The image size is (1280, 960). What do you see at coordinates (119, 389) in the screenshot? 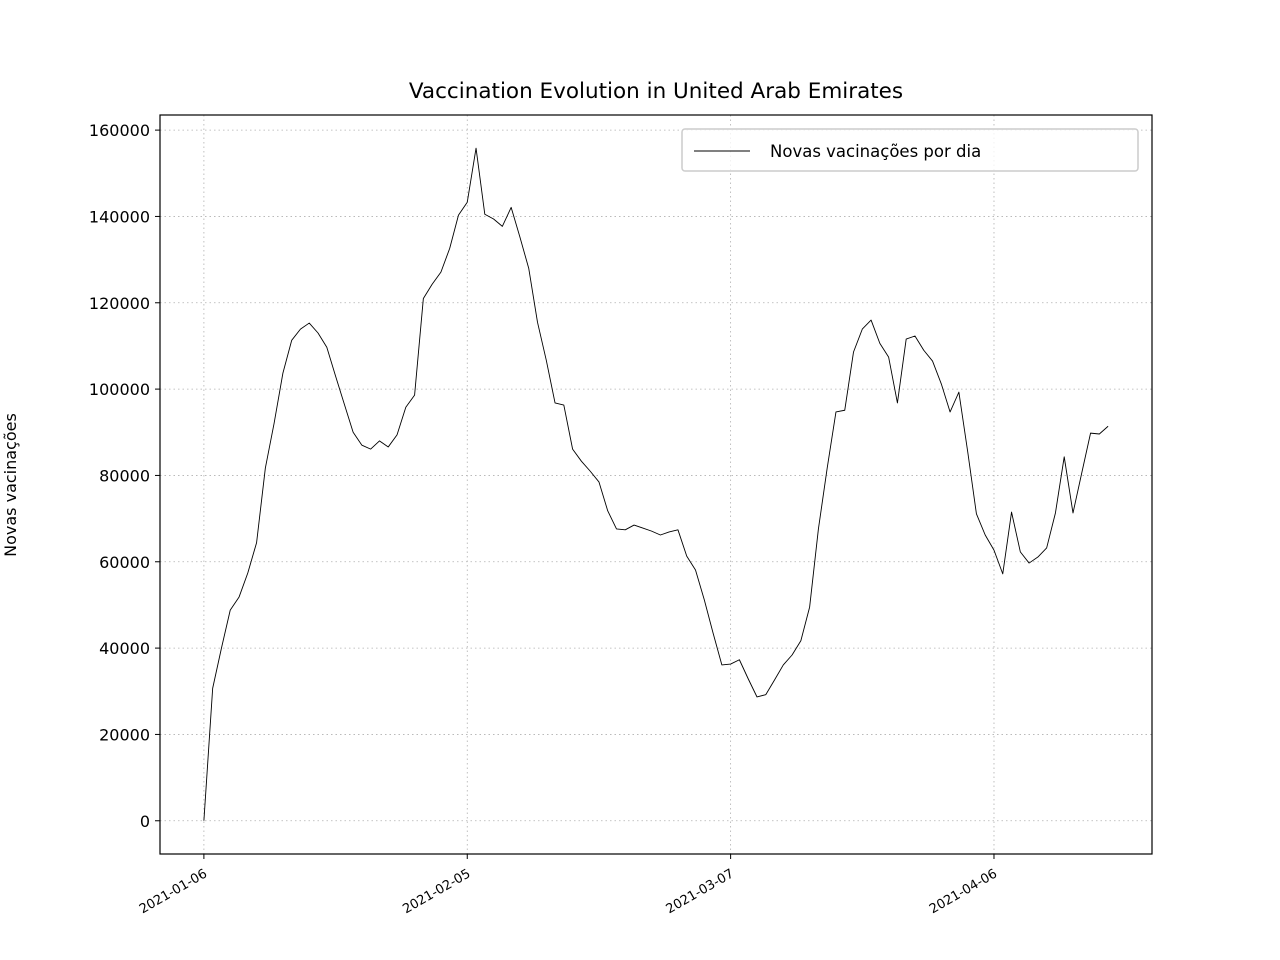
I see `y-tick-label: 100000` at bounding box center [119, 389].